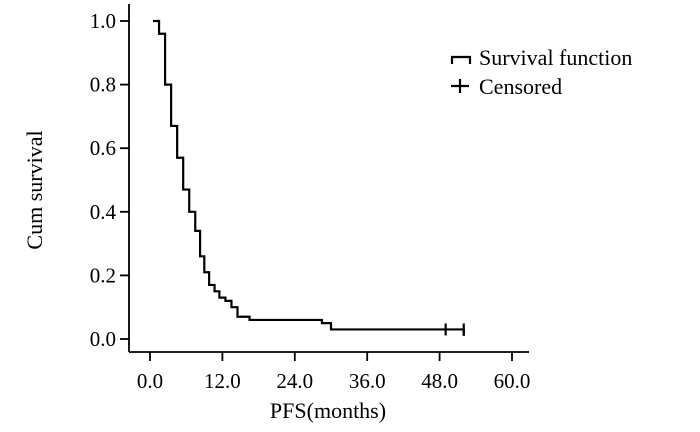 This screenshot has width=700, height=432. Describe the element at coordinates (103, 339) in the screenshot. I see `y-tick-label: 0.0` at that location.